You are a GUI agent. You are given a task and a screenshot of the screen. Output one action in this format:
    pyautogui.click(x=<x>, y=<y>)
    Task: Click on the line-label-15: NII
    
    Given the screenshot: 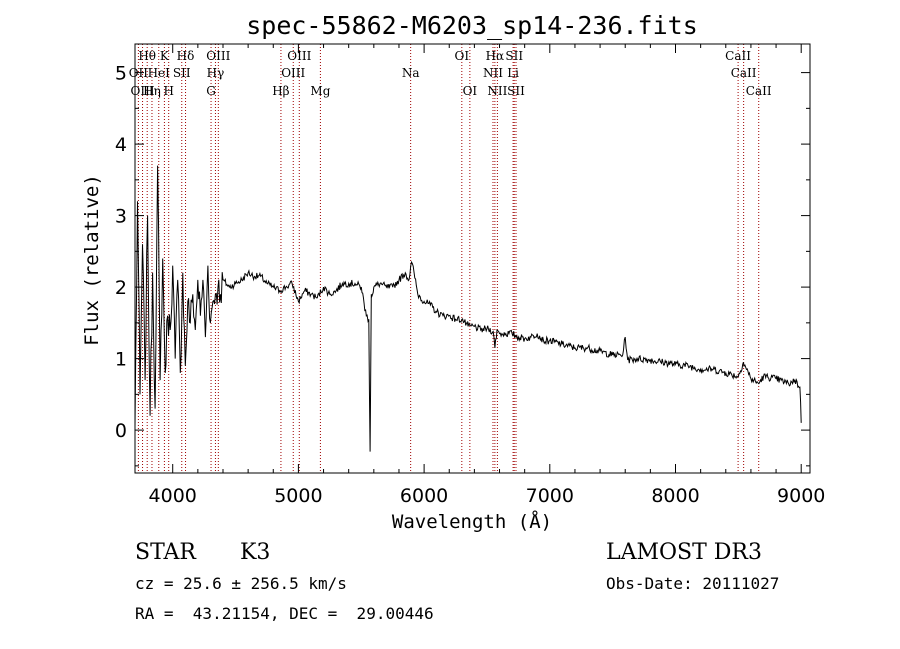 What is the action you would take?
    pyautogui.click(x=493, y=73)
    